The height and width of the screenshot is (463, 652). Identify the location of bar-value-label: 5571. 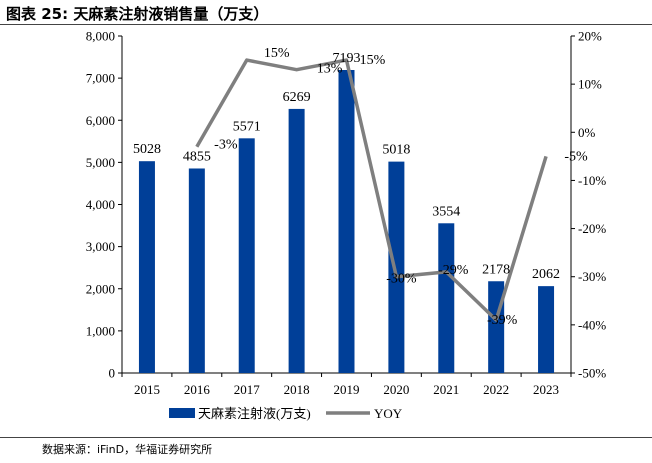
(247, 126).